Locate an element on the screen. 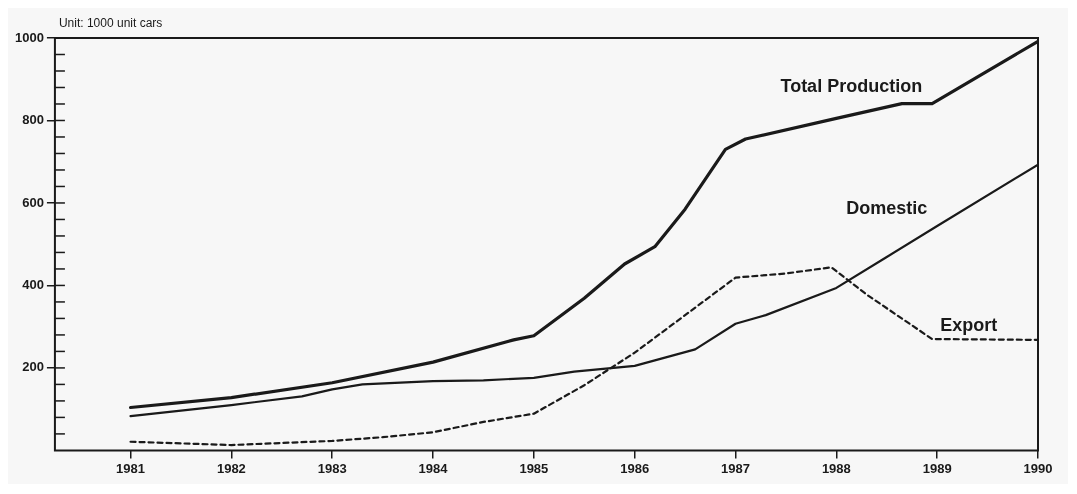 This screenshot has width=1077, height=494. series-label: Export is located at coordinates (969, 325).